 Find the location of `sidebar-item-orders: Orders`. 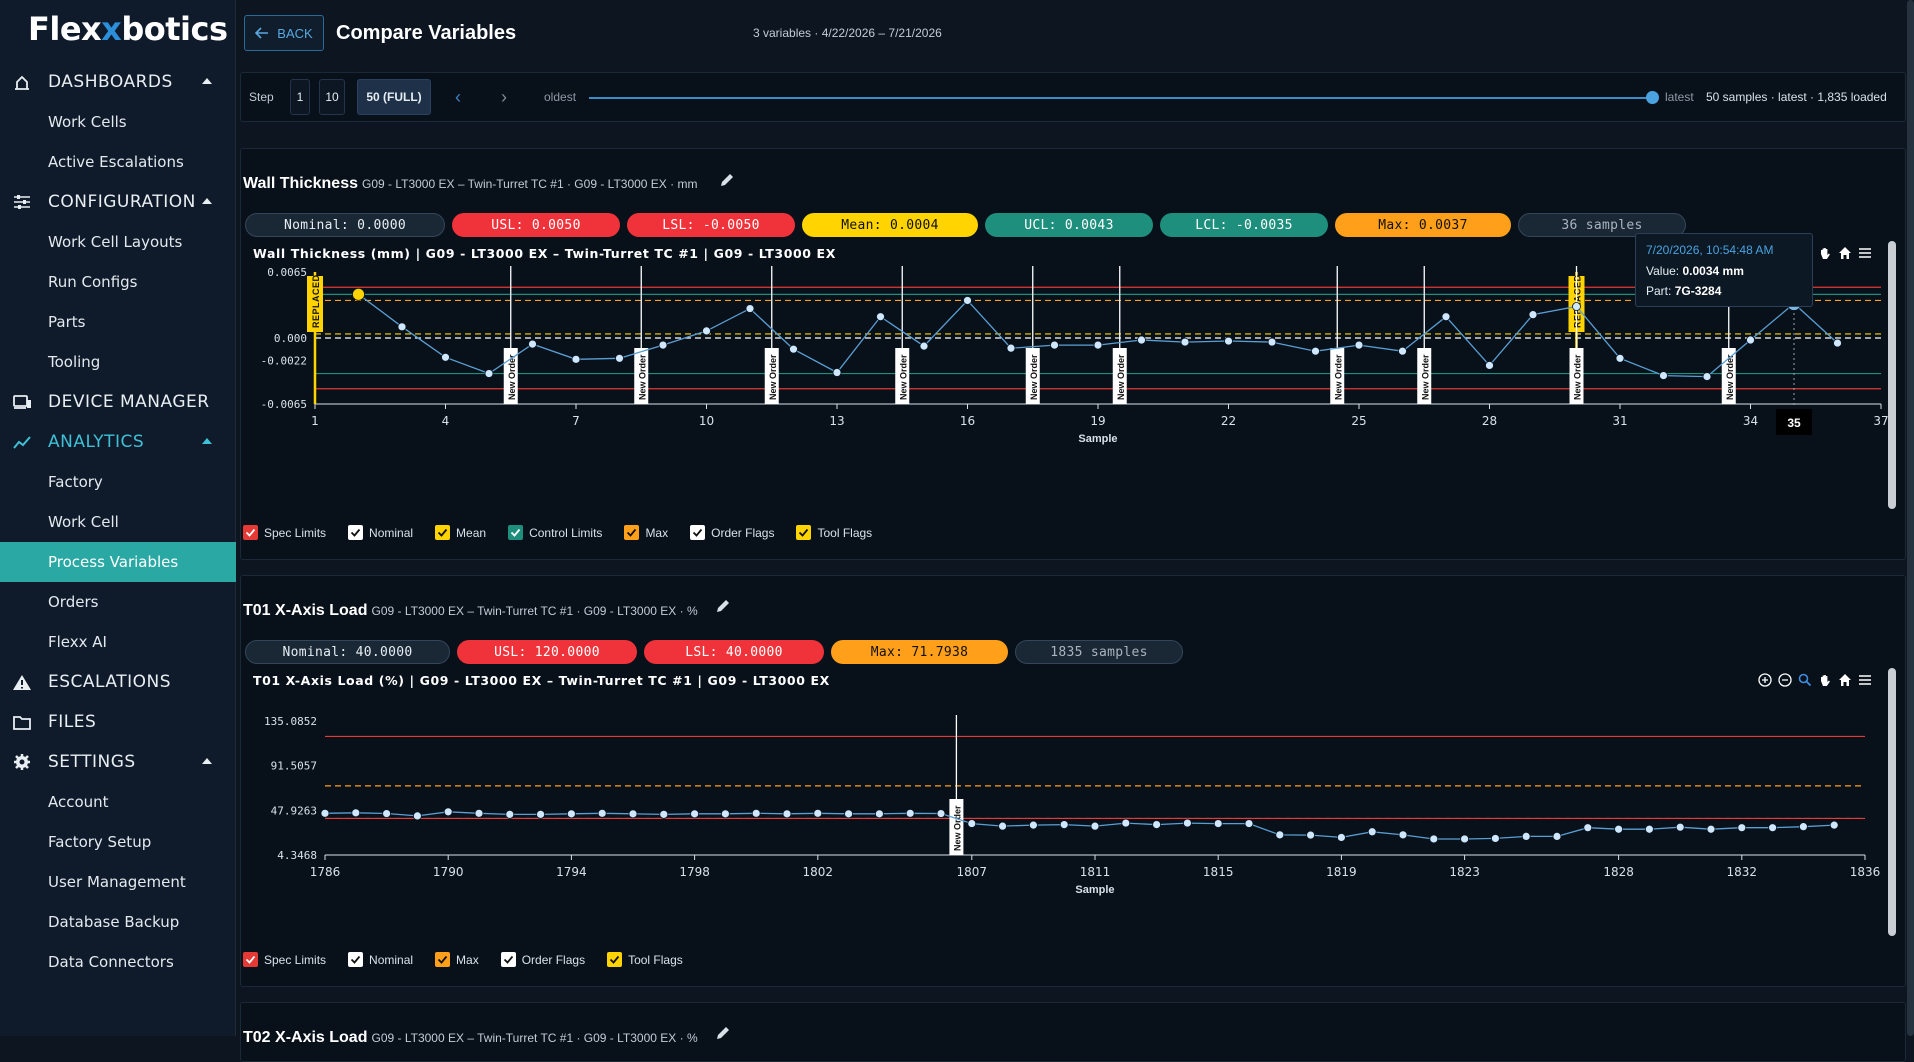

sidebar-item-orders: Orders is located at coordinates (73, 602).